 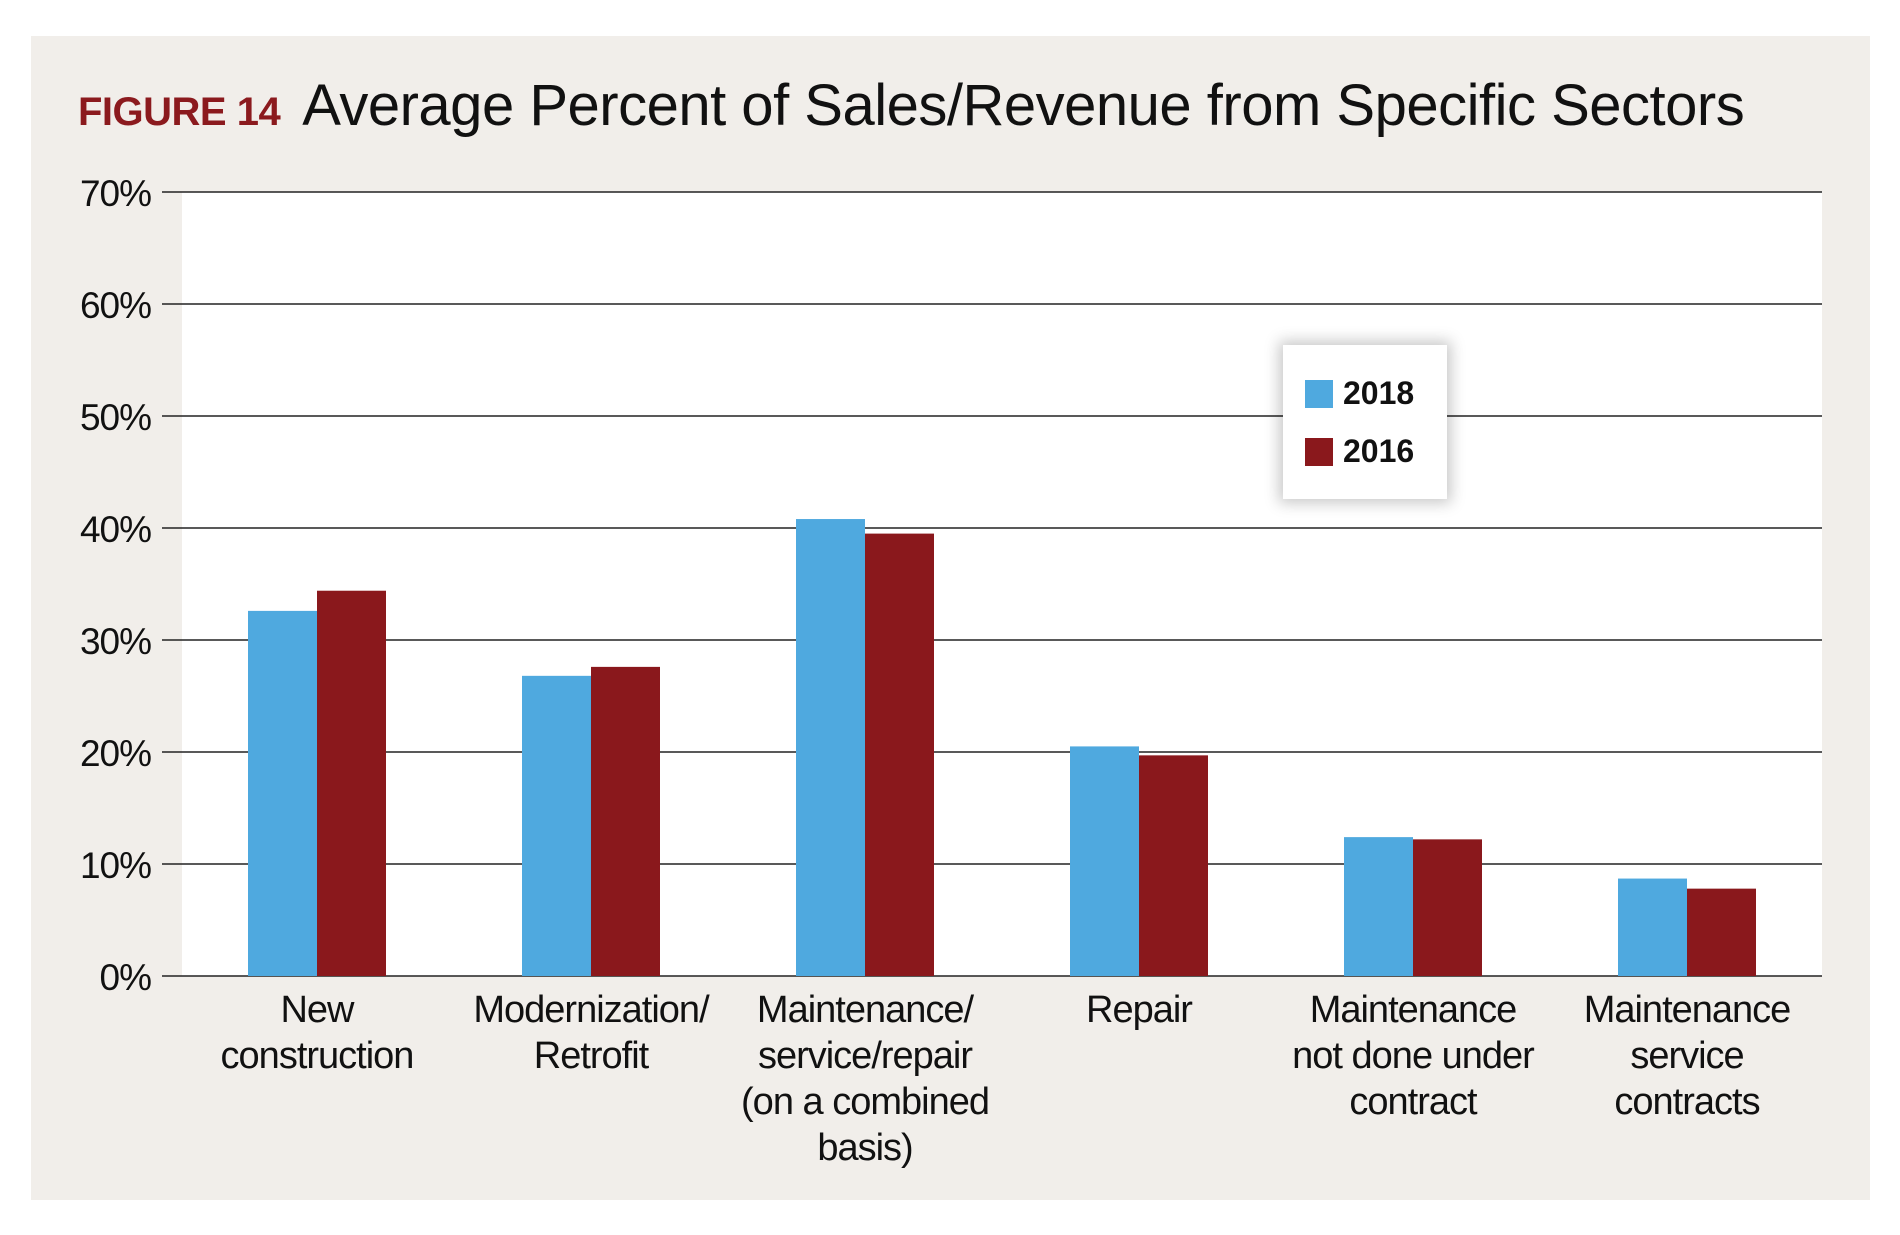 I want to click on x-category-label: service, so click(x=1686, y=1056).